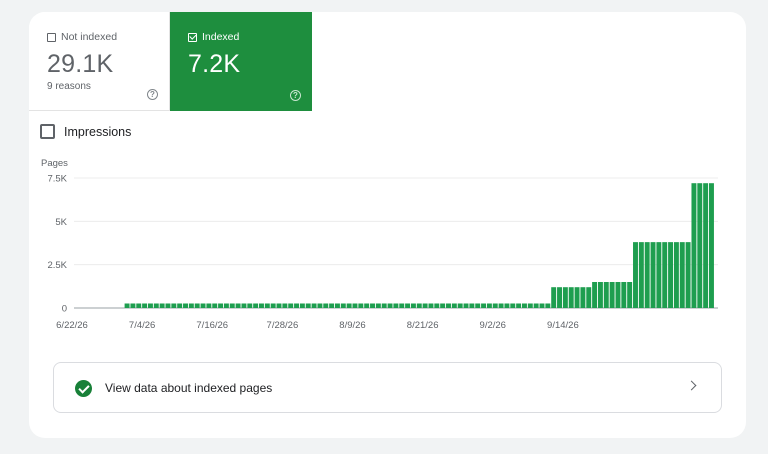  I want to click on impressions-checkbox, so click(47, 131).